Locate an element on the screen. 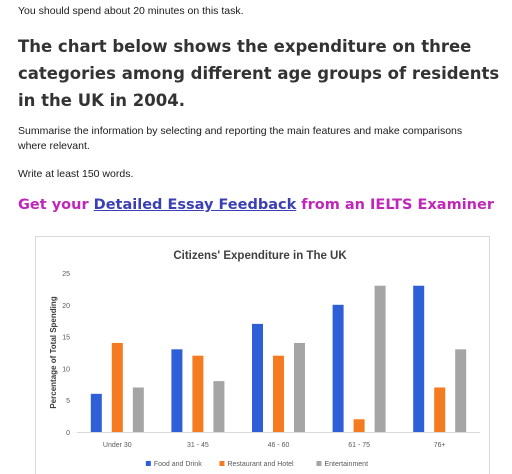 This screenshot has width=512, height=474. legend-label: Restaurant and Hotel is located at coordinates (260, 464).